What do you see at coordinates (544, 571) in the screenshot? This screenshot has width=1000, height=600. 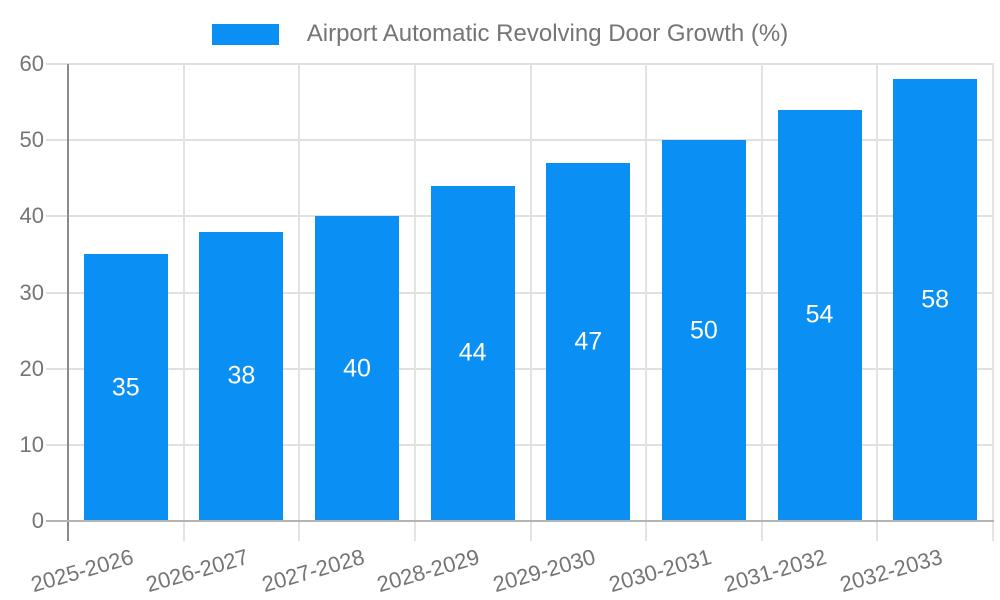 I see `x-axis-tick-label: 2029-2030` at bounding box center [544, 571].